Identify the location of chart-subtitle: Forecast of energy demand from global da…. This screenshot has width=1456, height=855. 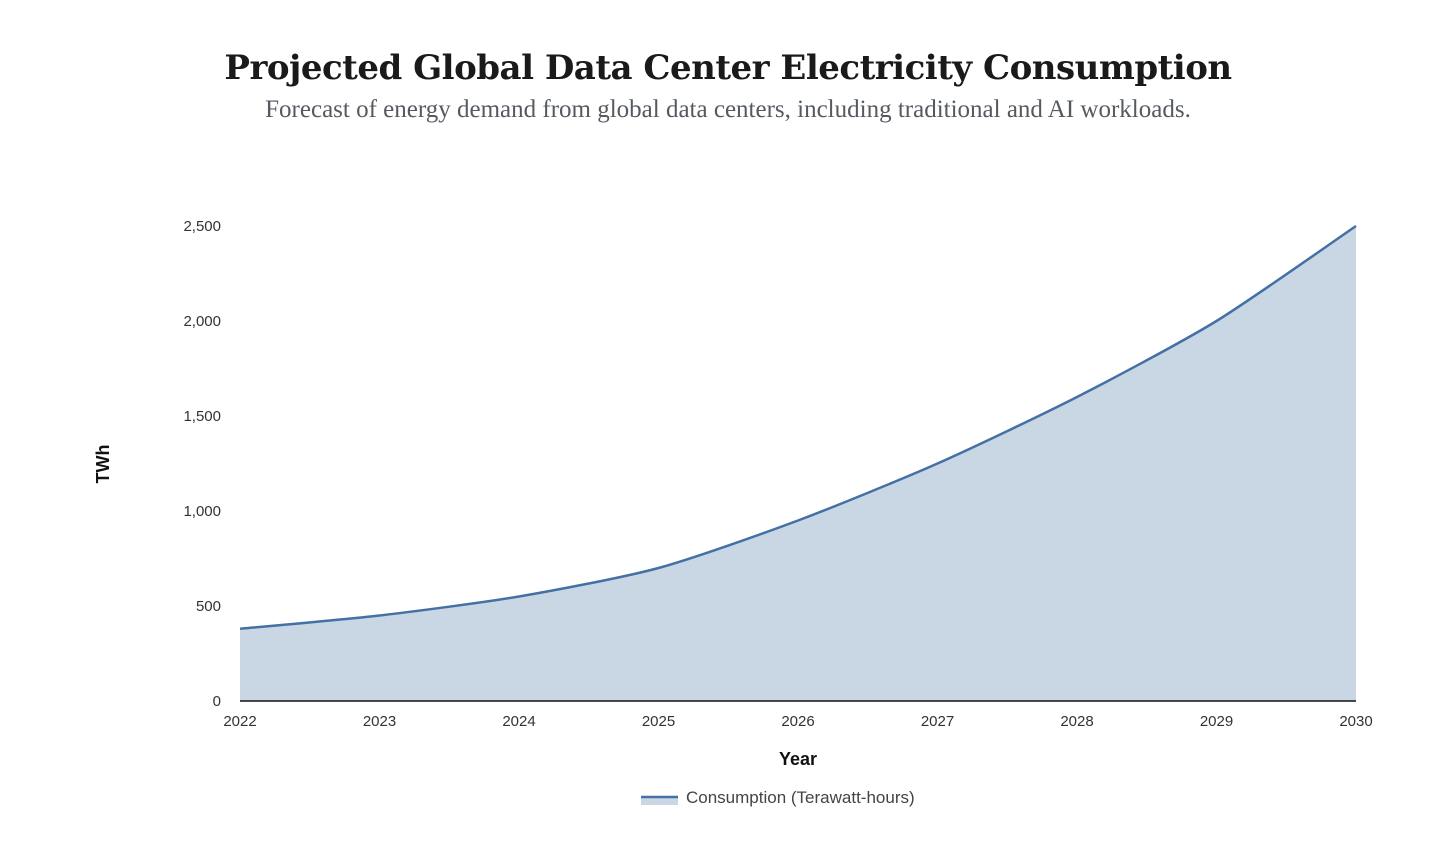
(728, 109).